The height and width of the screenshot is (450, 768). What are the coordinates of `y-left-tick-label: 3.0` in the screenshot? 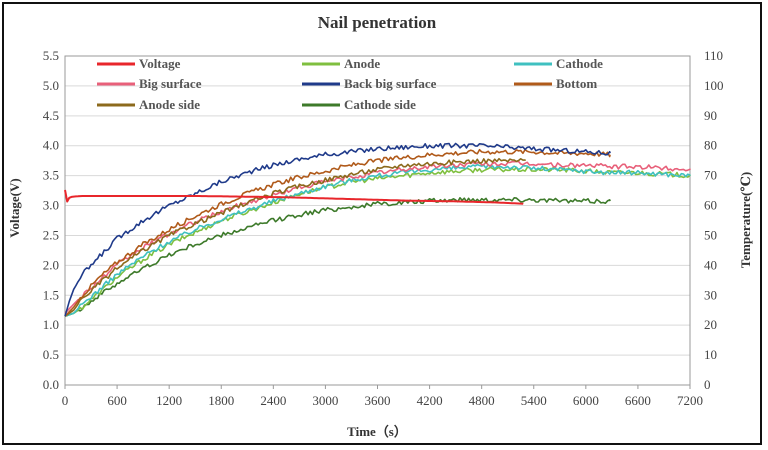 It's located at (51, 205).